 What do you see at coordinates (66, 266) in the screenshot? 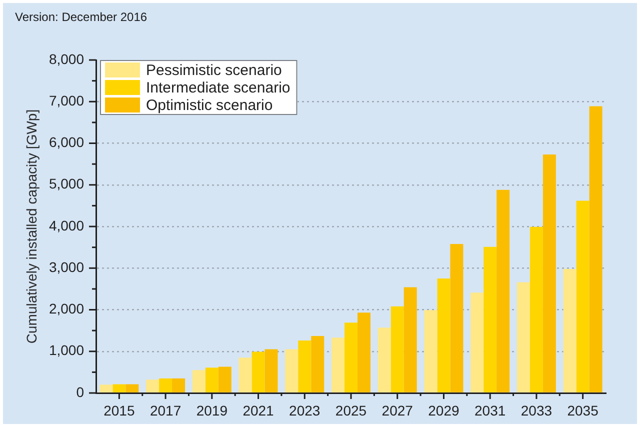
I see `y-tick-label: 3,000` at bounding box center [66, 266].